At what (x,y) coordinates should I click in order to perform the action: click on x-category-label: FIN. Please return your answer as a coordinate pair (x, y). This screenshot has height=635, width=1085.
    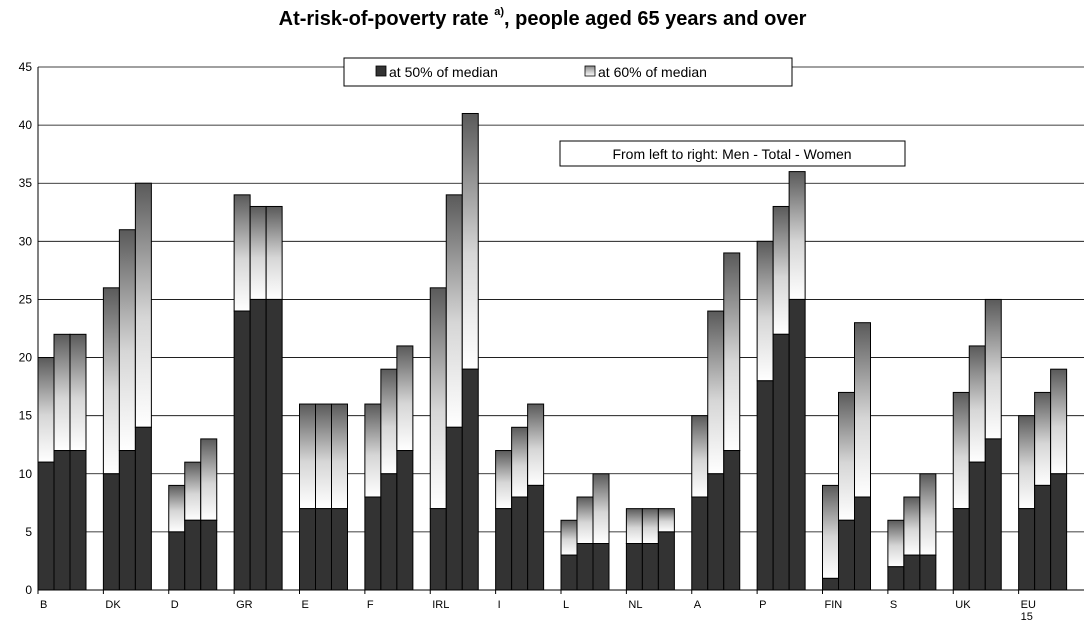
    Looking at the image, I should click on (834, 605).